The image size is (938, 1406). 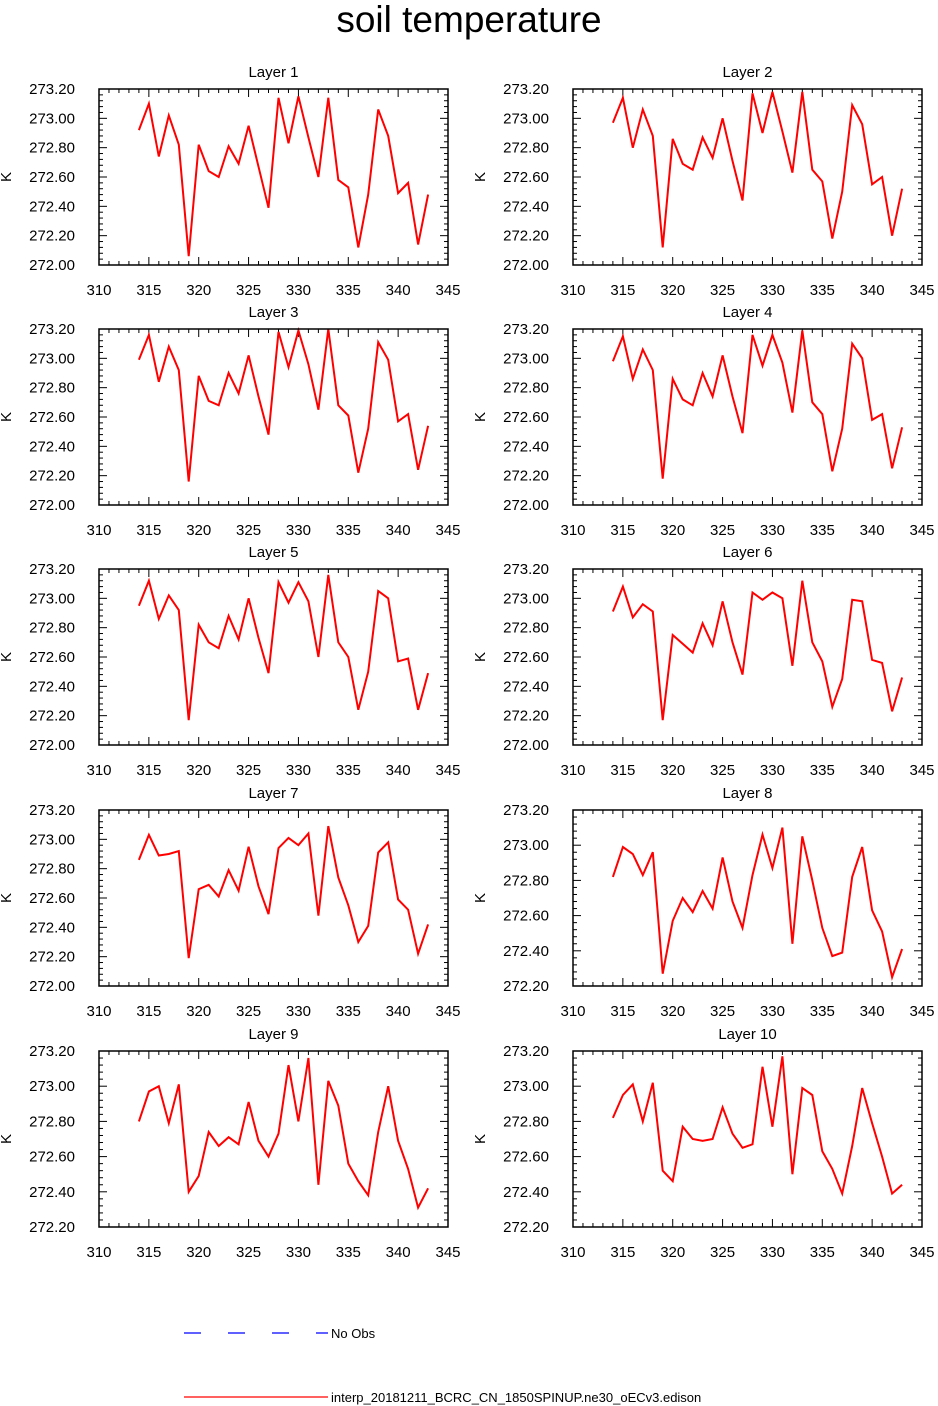 What do you see at coordinates (747, 312) in the screenshot?
I see `panel-title: Layer 4` at bounding box center [747, 312].